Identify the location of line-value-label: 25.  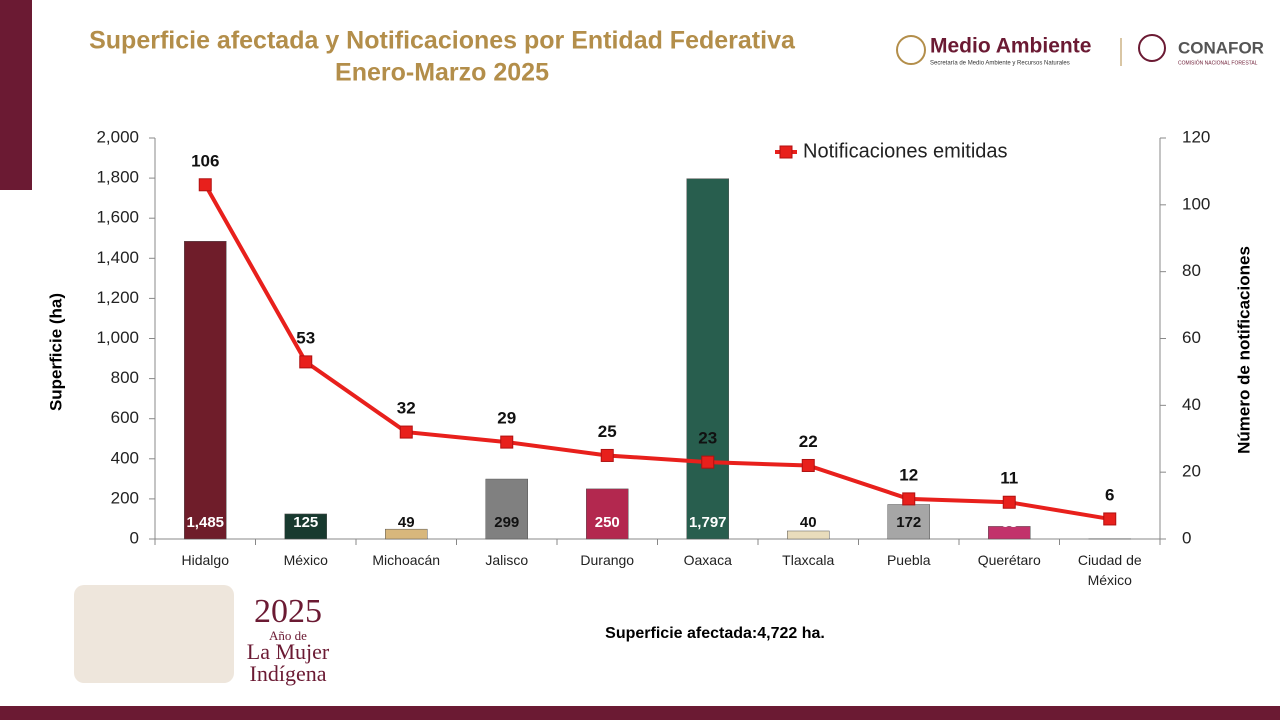
(607, 431).